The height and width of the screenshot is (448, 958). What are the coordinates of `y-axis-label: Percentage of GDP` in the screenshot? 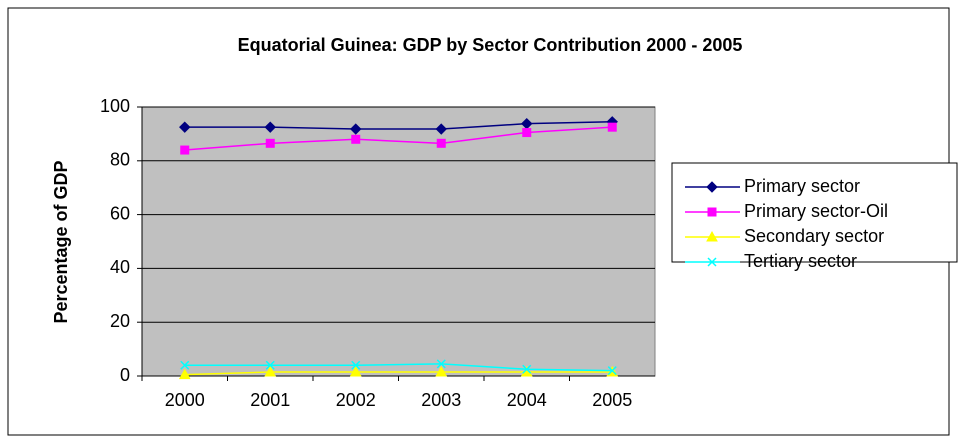 It's located at (61, 241).